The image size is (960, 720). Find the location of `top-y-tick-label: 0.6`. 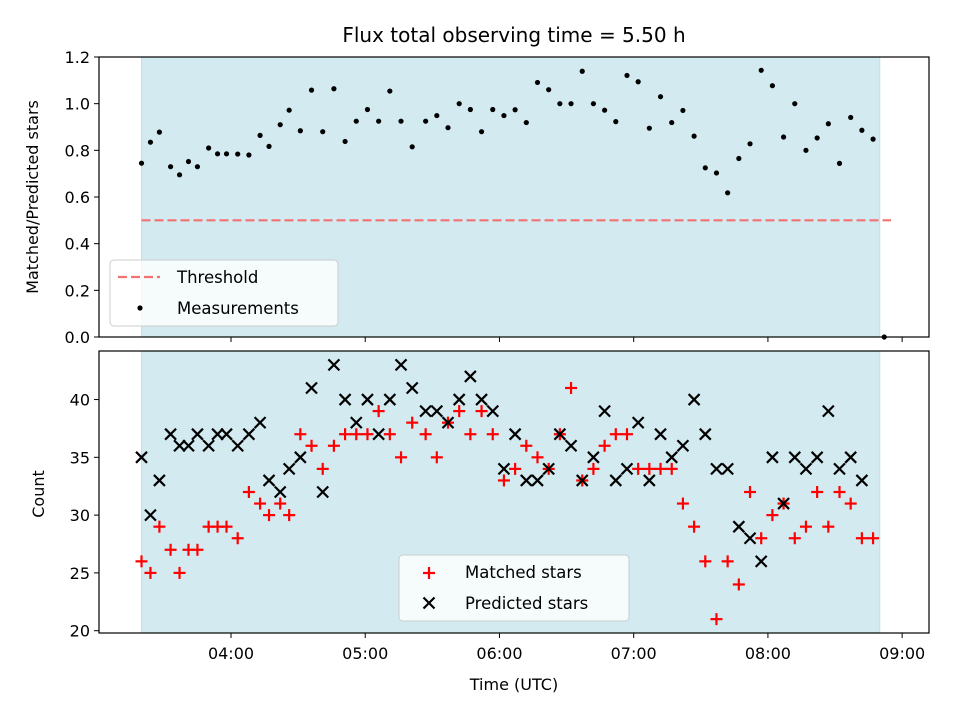

top-y-tick-label: 0.6 is located at coordinates (77, 197).